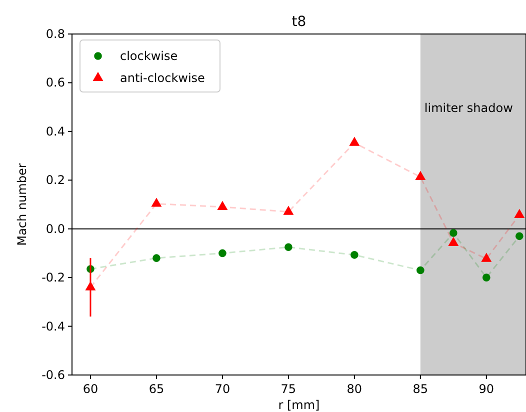 The image size is (526, 412). Describe the element at coordinates (55, 229) in the screenshot. I see `y-tick-label: 0.0` at that location.